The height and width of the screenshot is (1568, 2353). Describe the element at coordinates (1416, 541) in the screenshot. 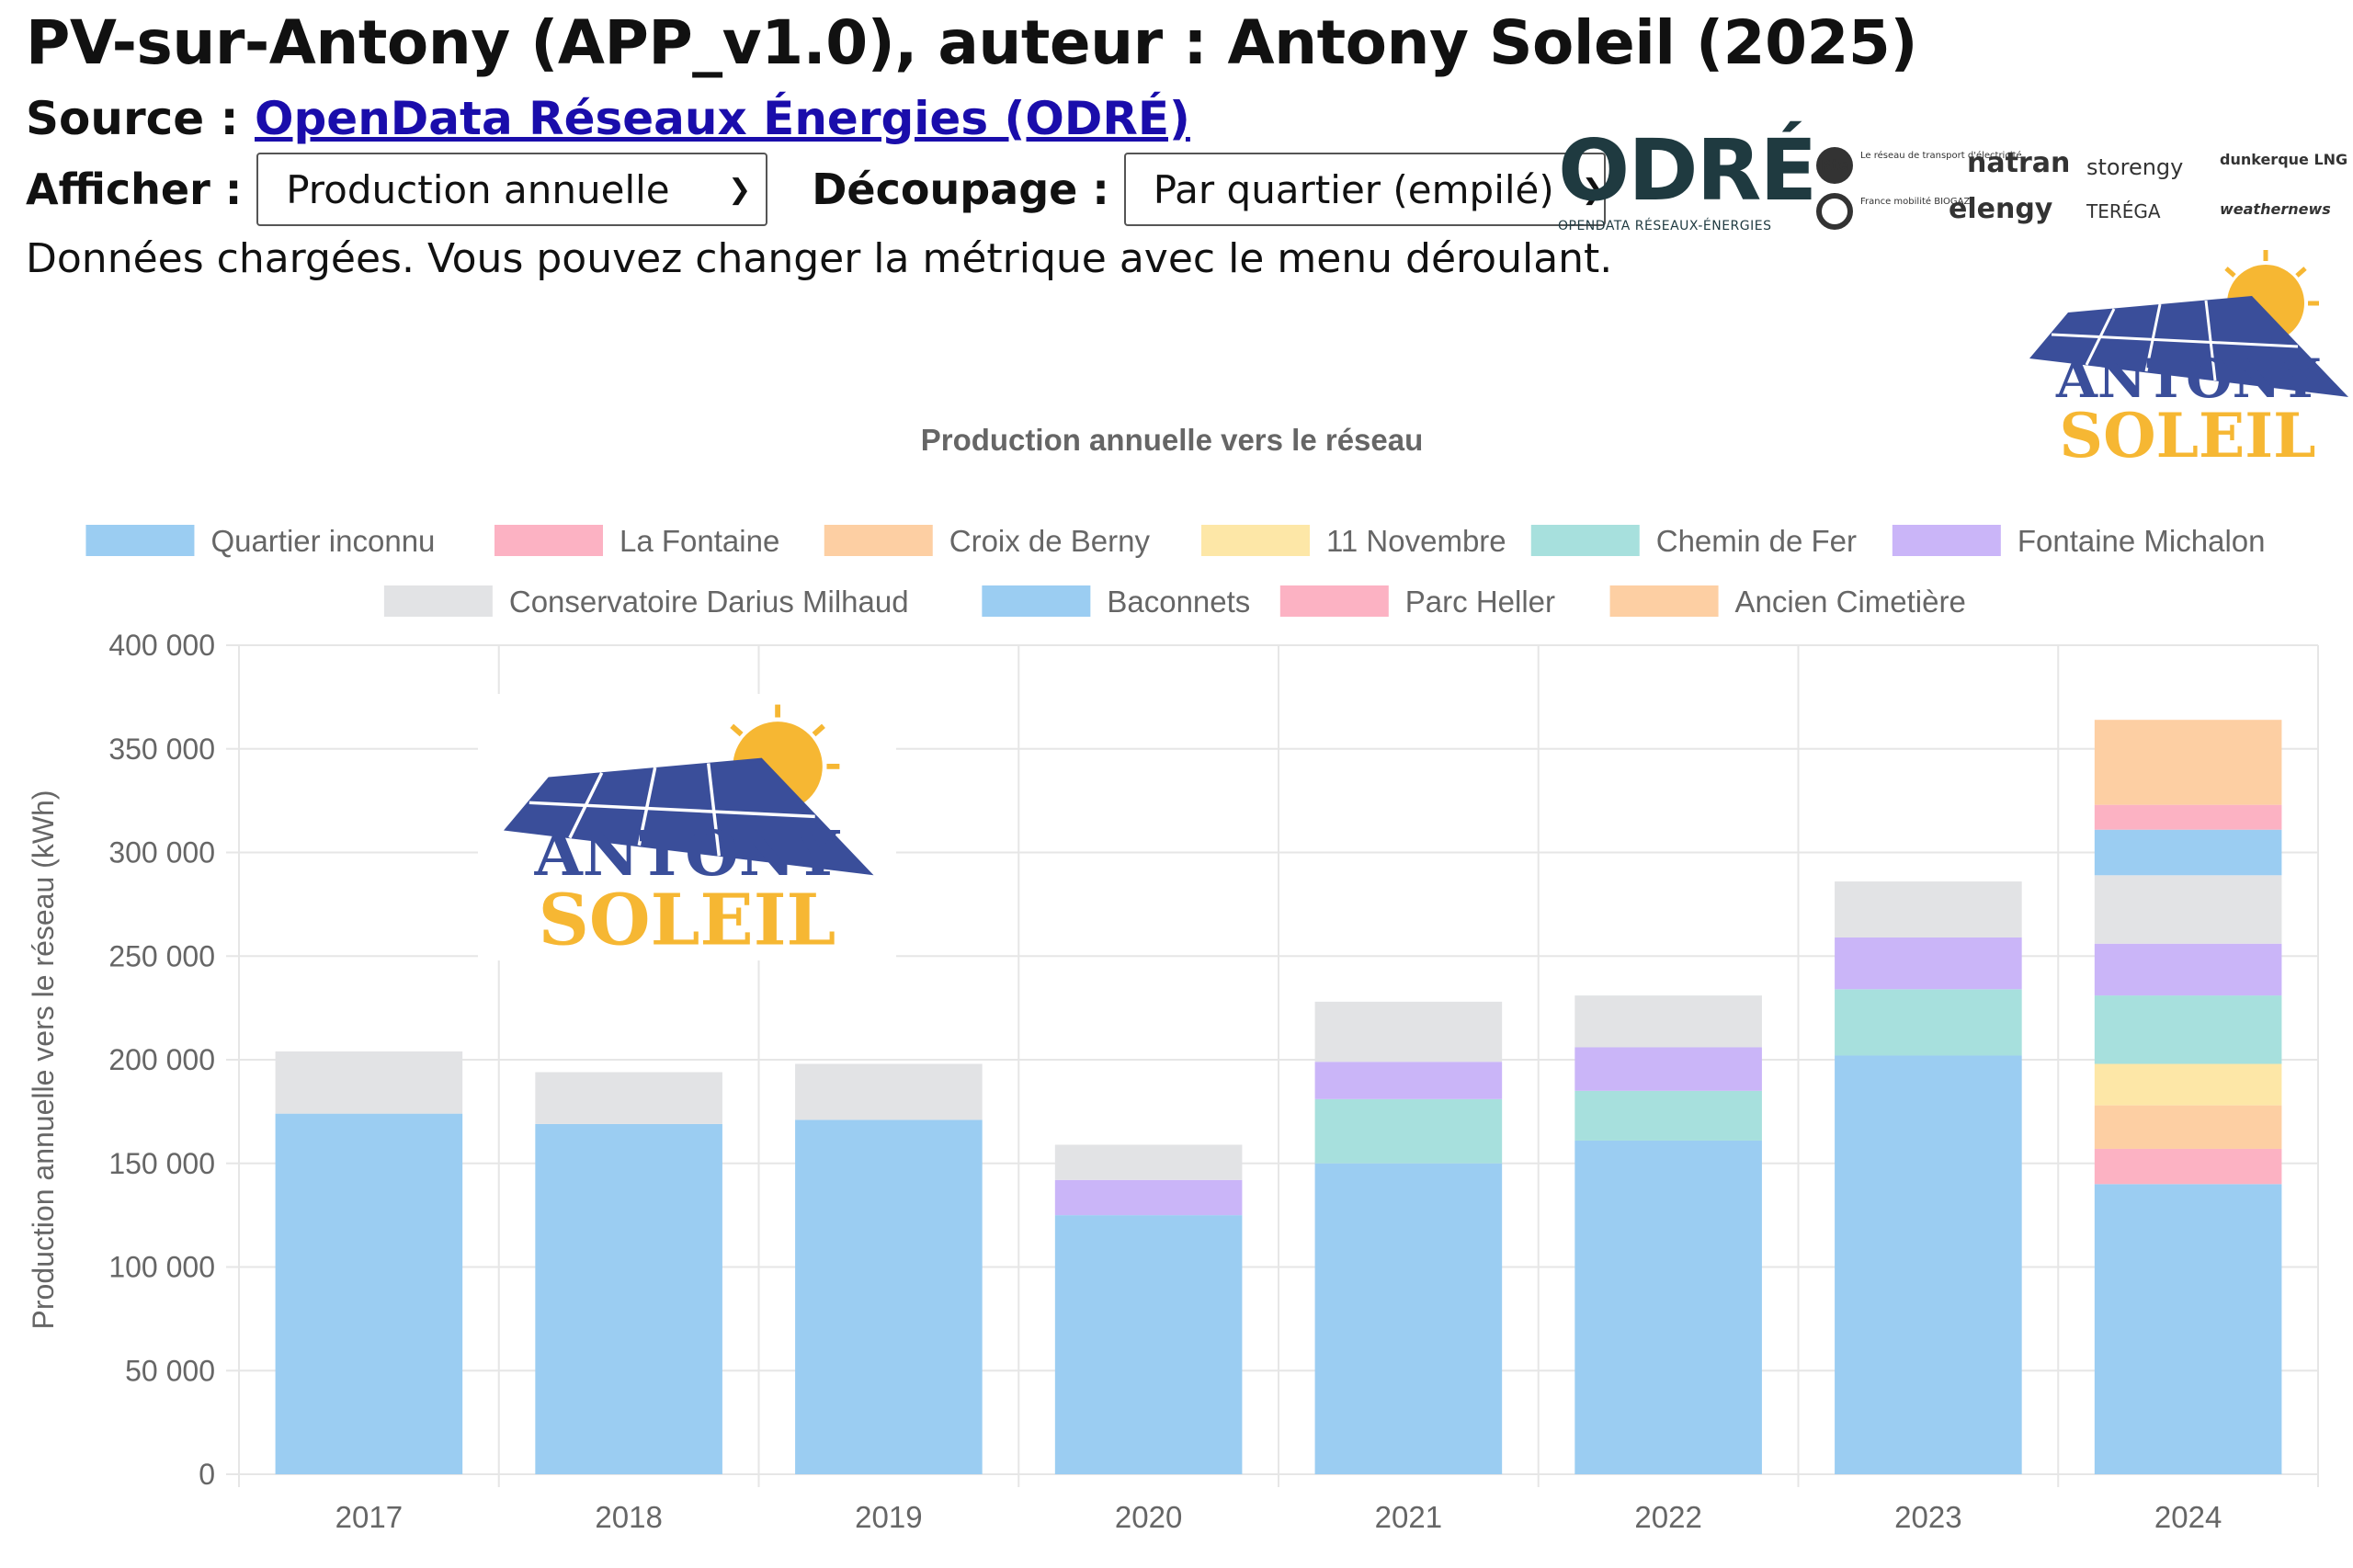

I see `legend-label: 11 Novembre` at that location.